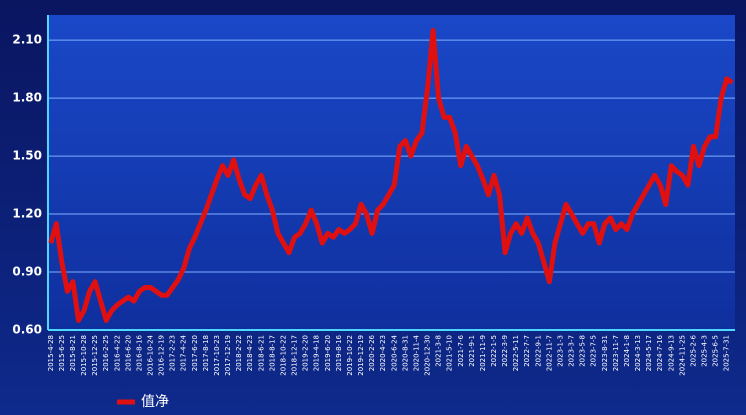 The width and height of the screenshot is (746, 415). Describe the element at coordinates (383, 353) in the screenshot. I see `x-tick-label: 2020-4-23` at that location.